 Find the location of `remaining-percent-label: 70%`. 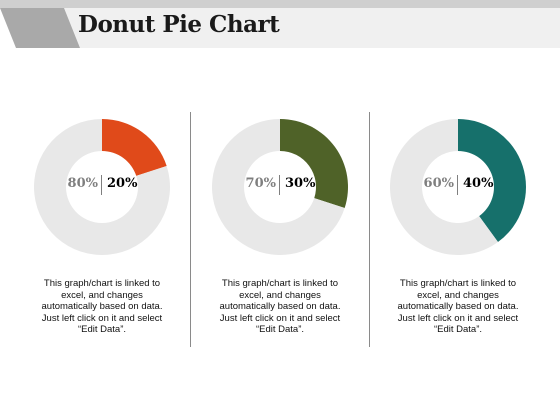

remaining-percent-label: 70% is located at coordinates (260, 183).